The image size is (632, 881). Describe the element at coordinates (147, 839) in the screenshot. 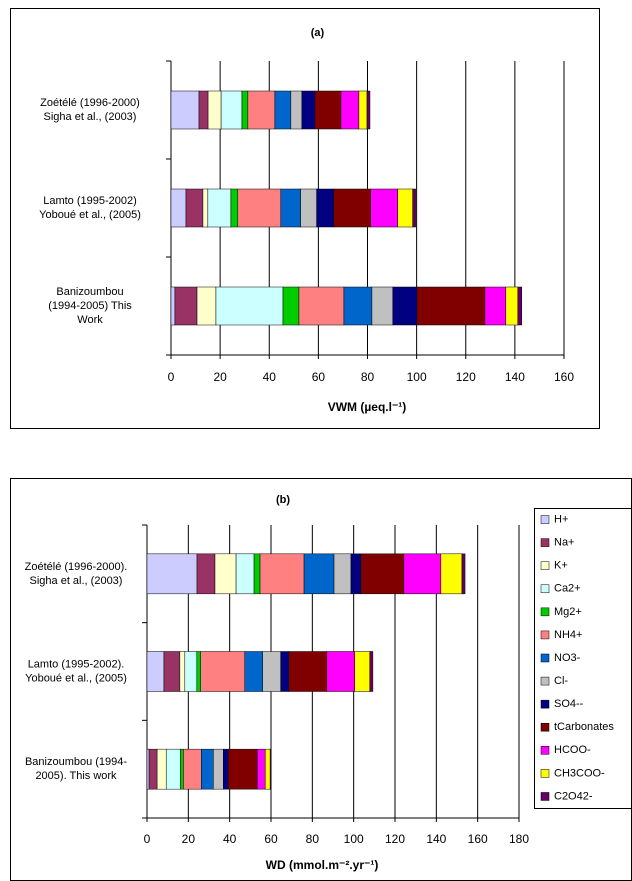

I see `x-tick-label: 0` at that location.